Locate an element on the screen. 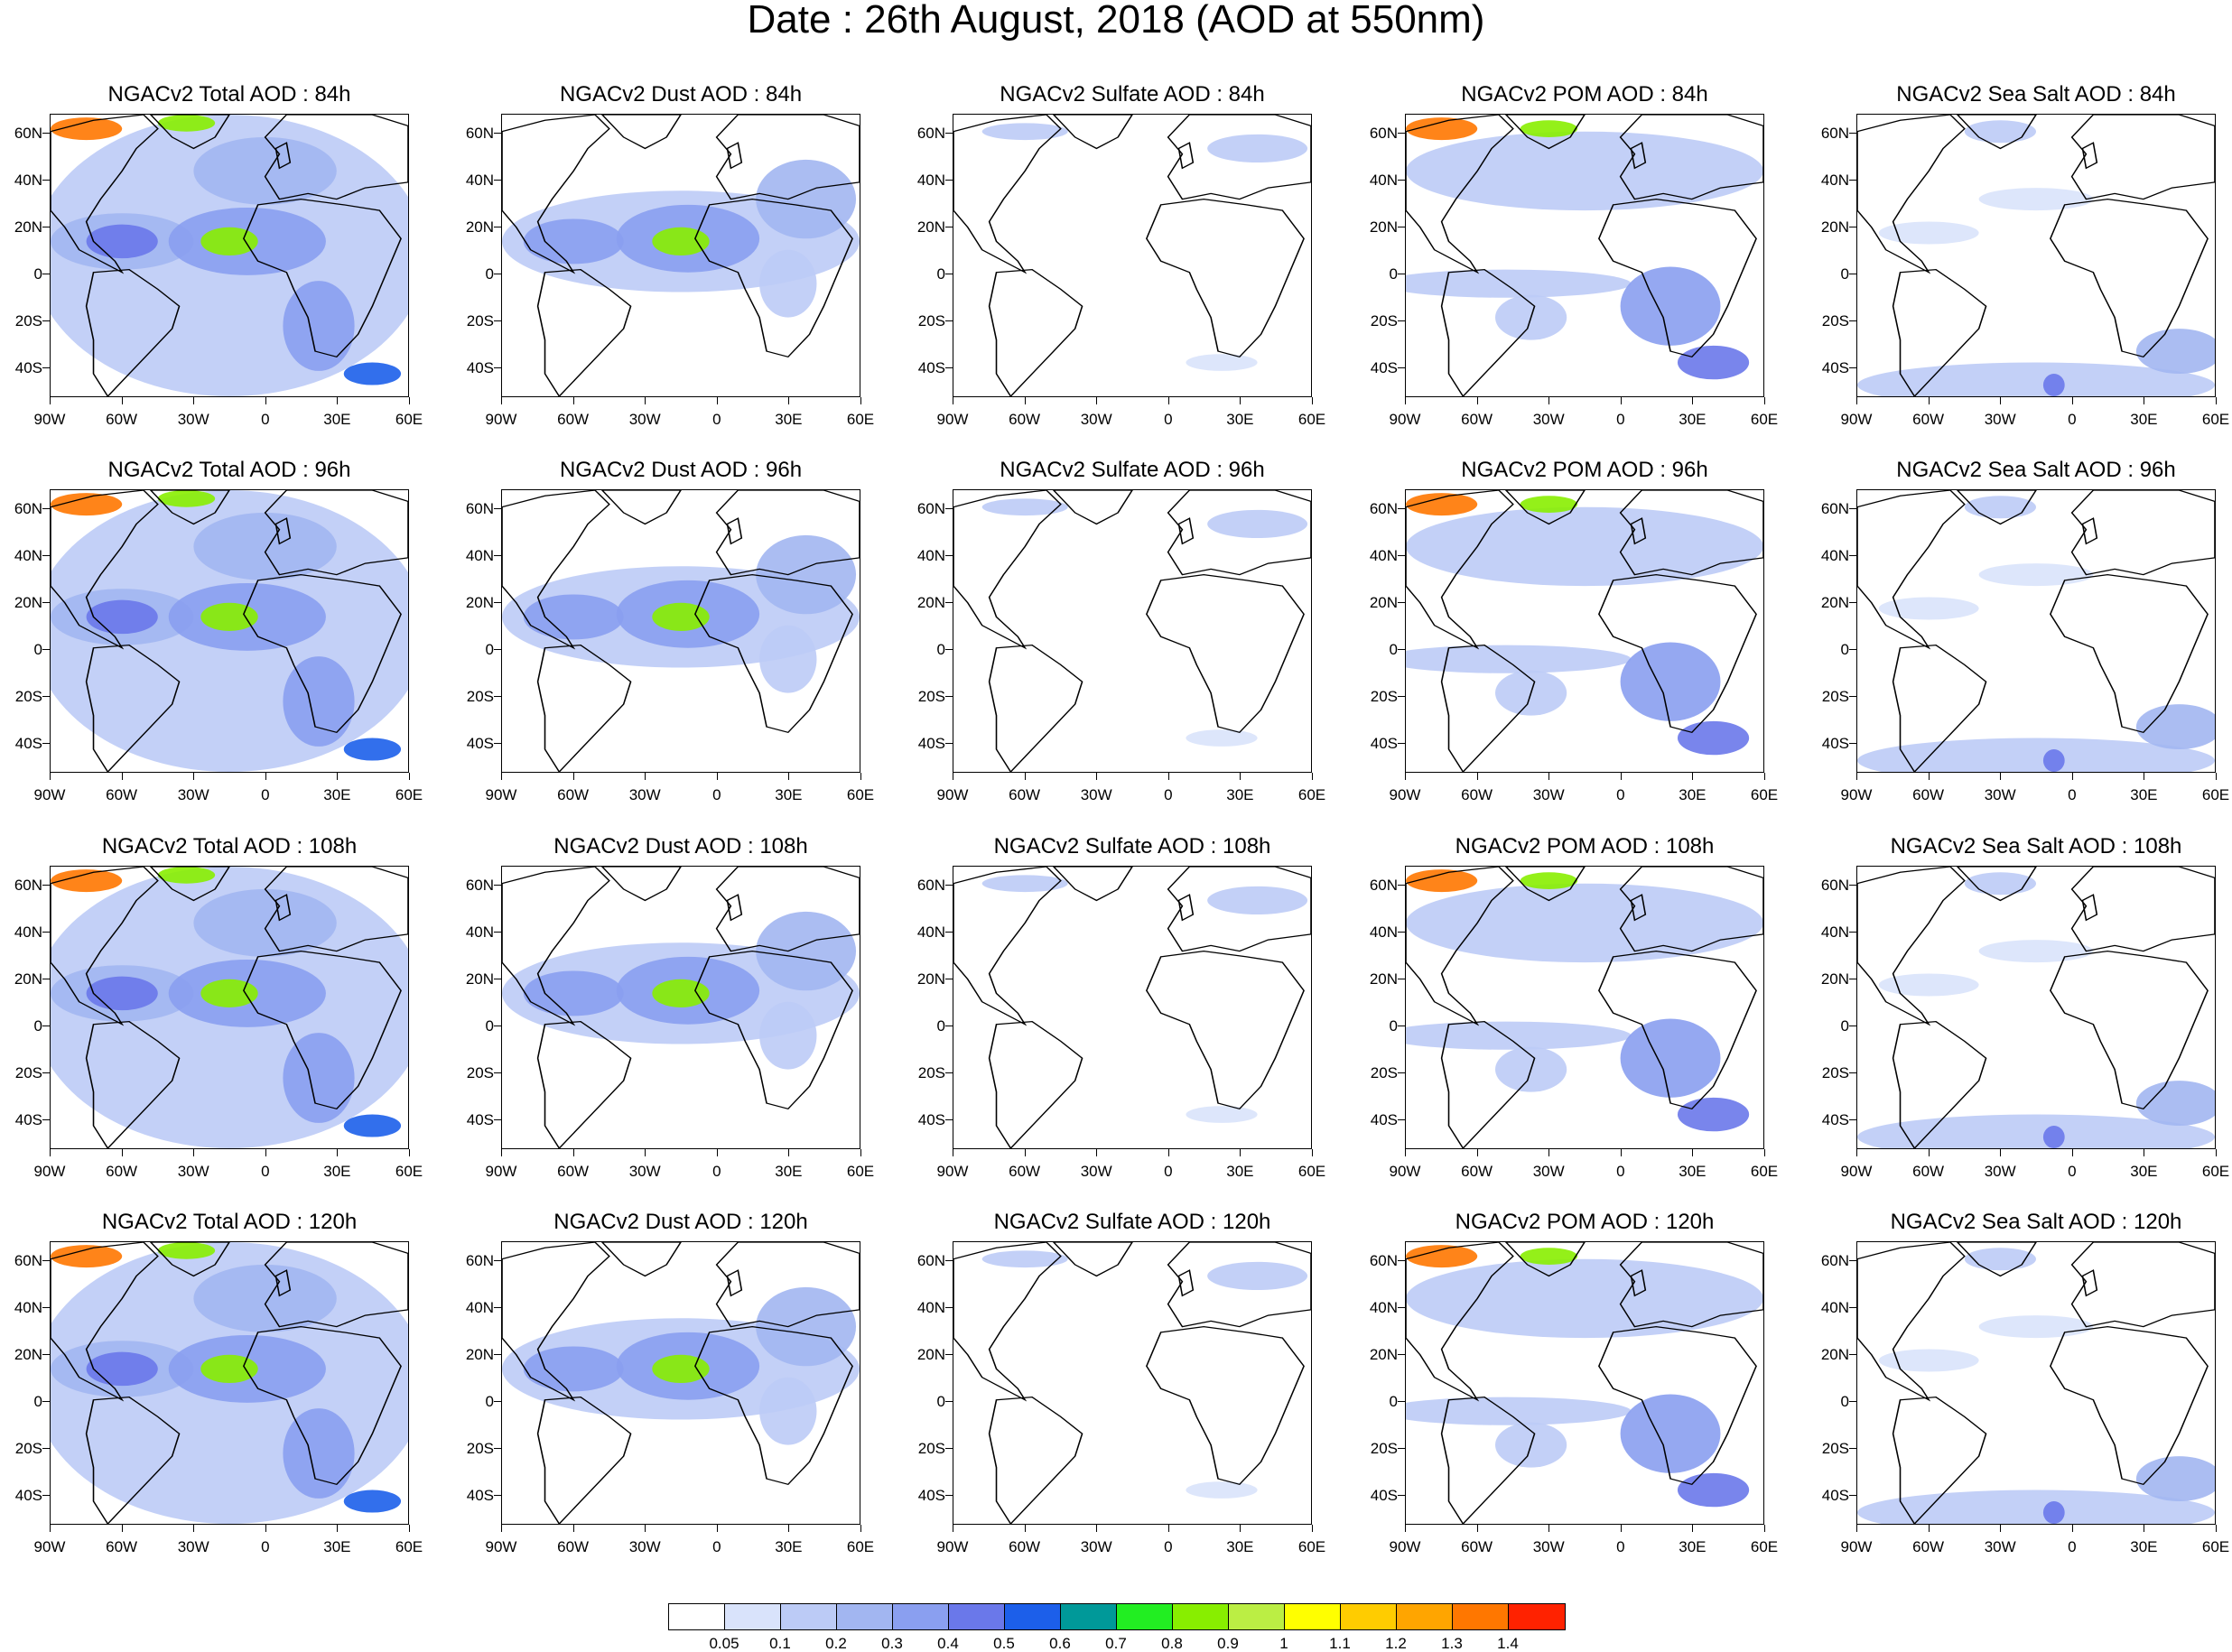  lon-tick-label: 0 is located at coordinates (1620, 419).